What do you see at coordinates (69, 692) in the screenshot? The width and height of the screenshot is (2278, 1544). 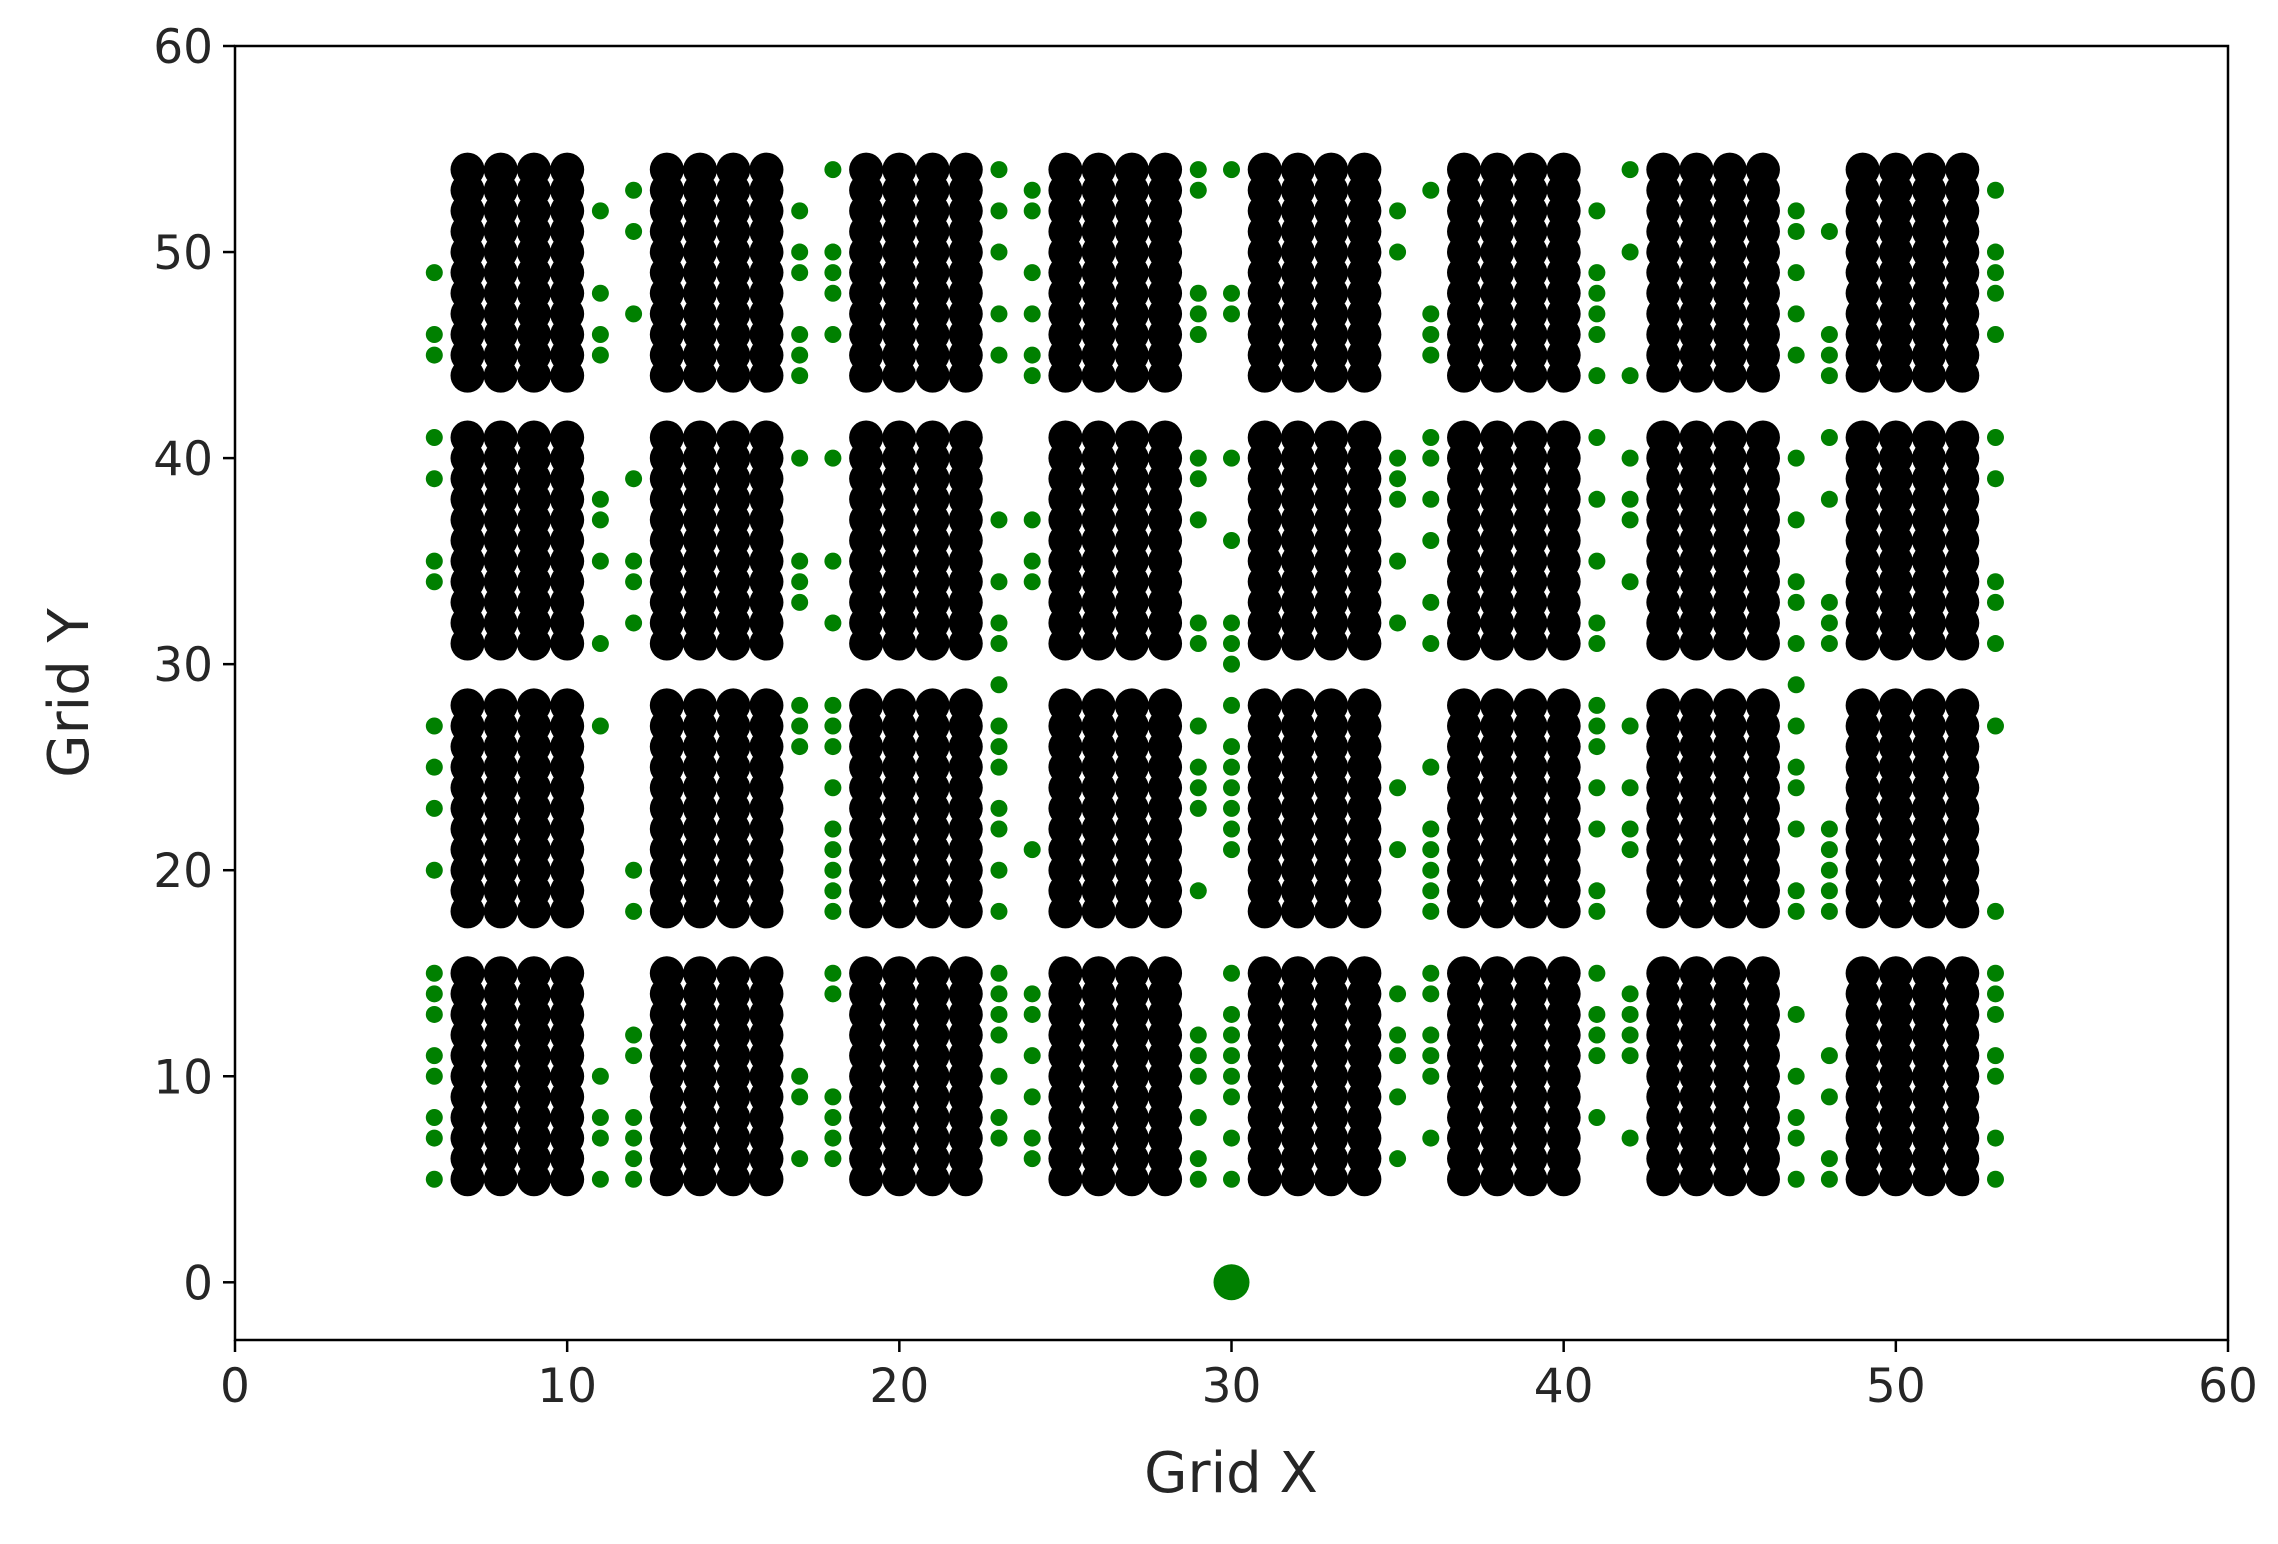 I see `y-axis-label: Grid Y` at bounding box center [69, 692].